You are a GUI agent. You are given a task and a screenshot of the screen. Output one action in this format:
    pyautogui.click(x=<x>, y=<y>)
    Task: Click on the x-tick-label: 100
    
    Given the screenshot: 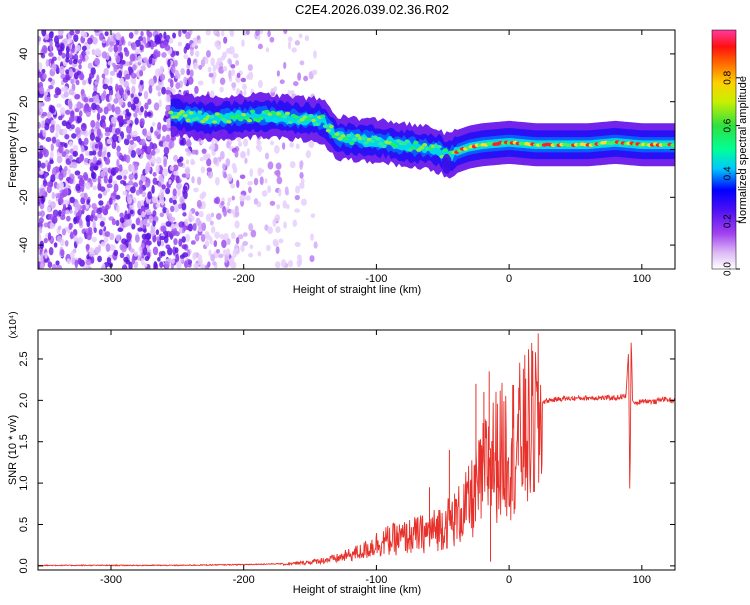 What is the action you would take?
    pyautogui.click(x=642, y=279)
    